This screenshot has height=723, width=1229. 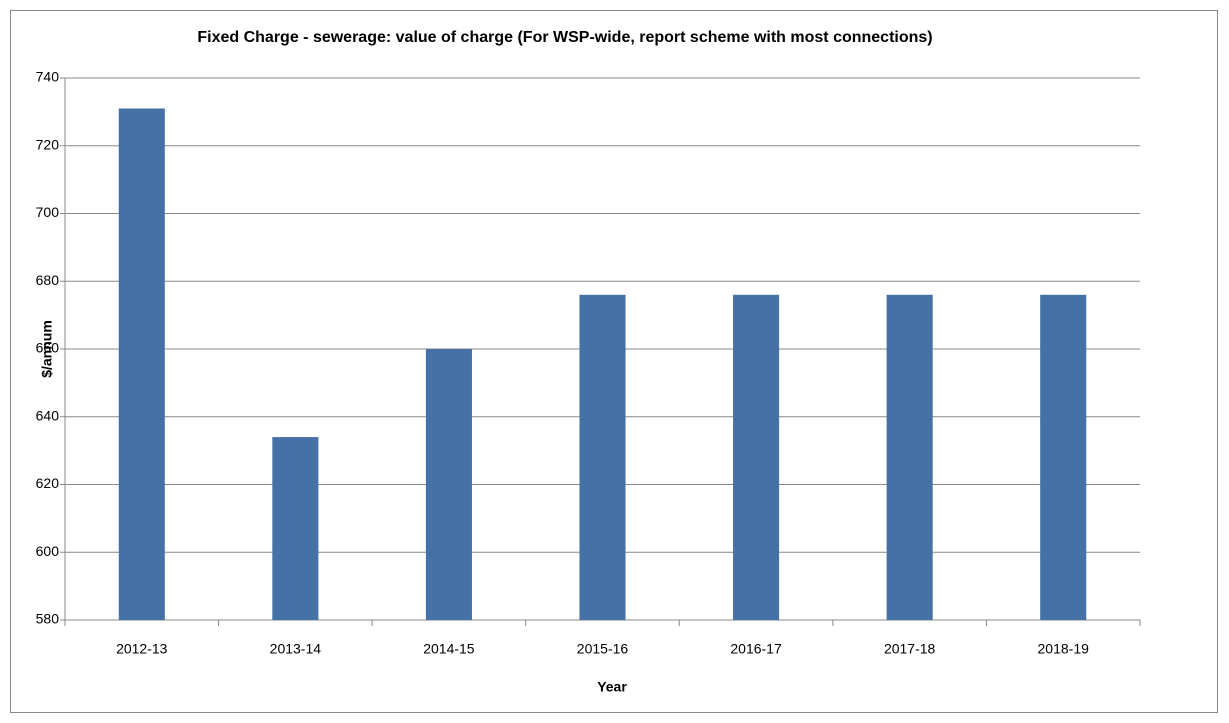 What do you see at coordinates (48, 212) in the screenshot?
I see `y-tick-label: 700` at bounding box center [48, 212].